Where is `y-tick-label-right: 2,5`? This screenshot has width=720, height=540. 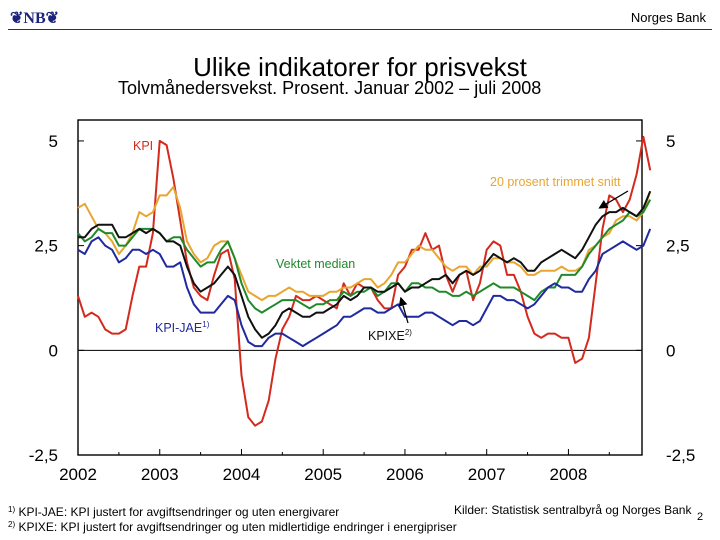
y-tick-label-right: 2,5 is located at coordinates (678, 246).